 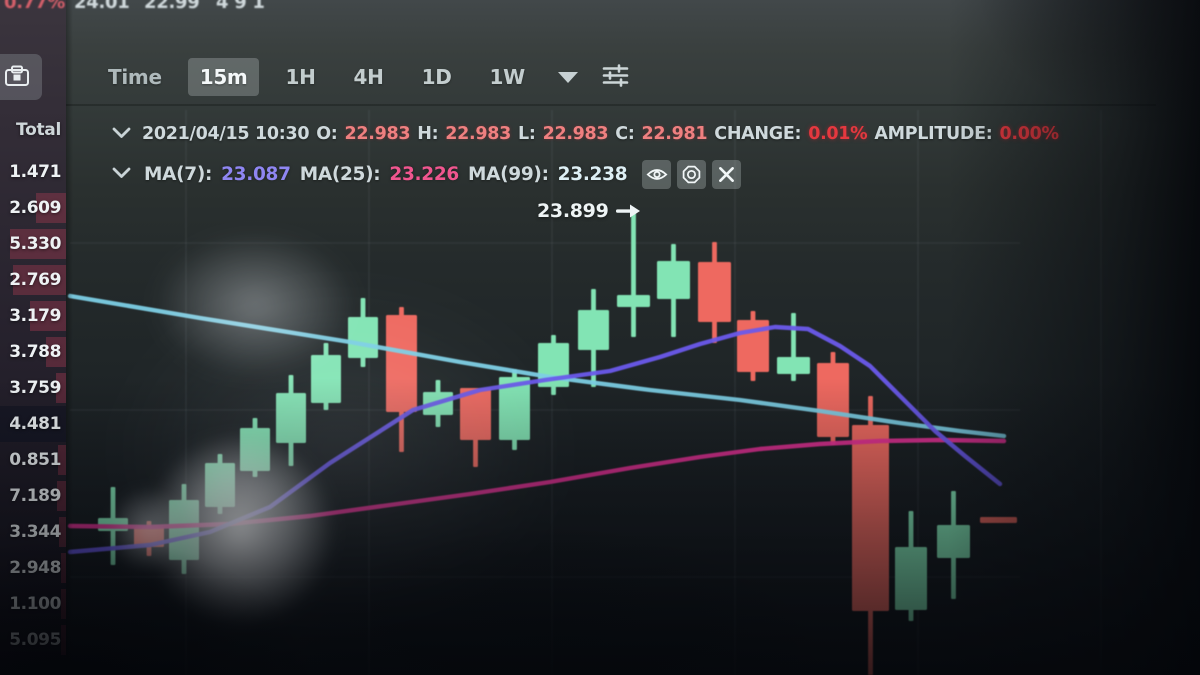 I want to click on order-book-row: 0.851, so click(x=33, y=460).